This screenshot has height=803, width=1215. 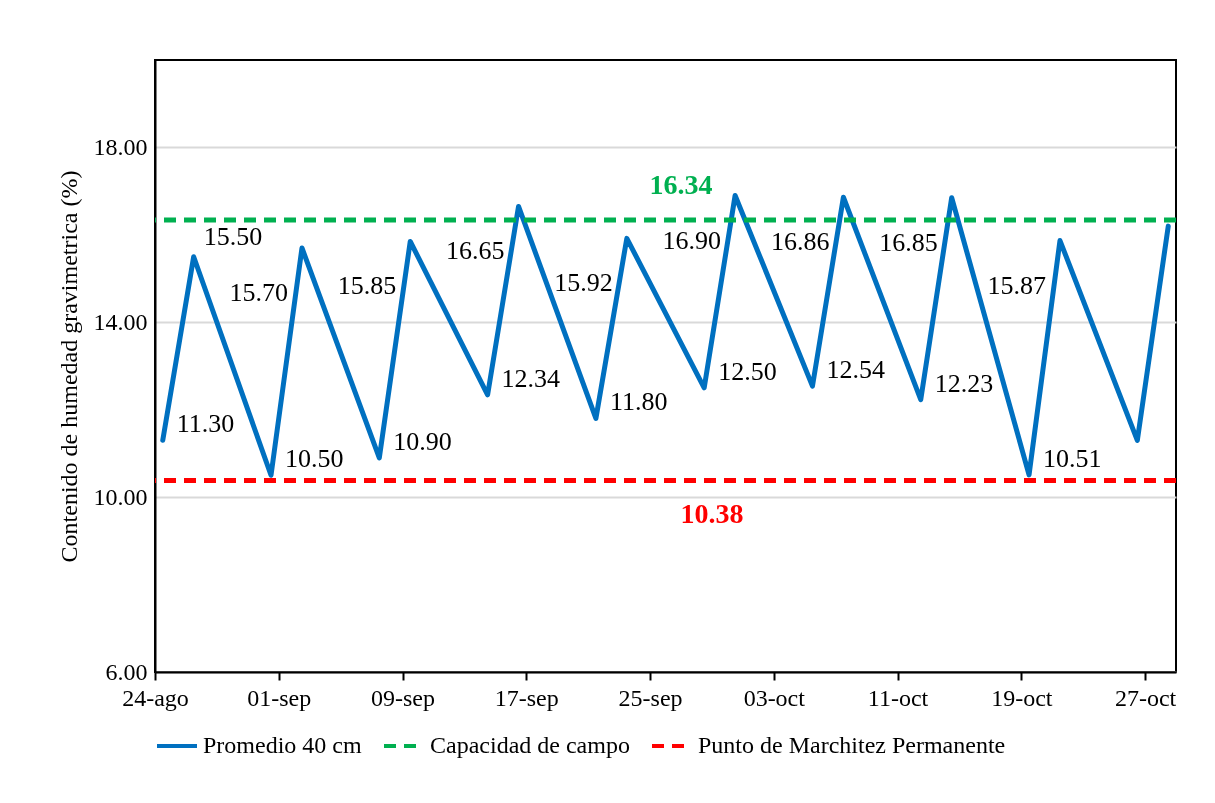 I want to click on data-label: 16.86, so click(x=800, y=242).